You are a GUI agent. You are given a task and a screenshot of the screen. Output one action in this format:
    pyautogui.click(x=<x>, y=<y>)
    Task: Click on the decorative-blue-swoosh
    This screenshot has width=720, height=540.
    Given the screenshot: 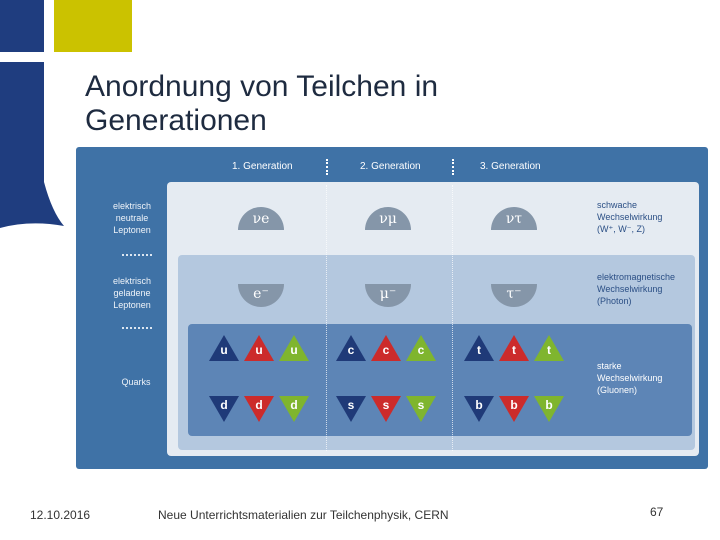 What is the action you would take?
    pyautogui.click(x=32, y=145)
    